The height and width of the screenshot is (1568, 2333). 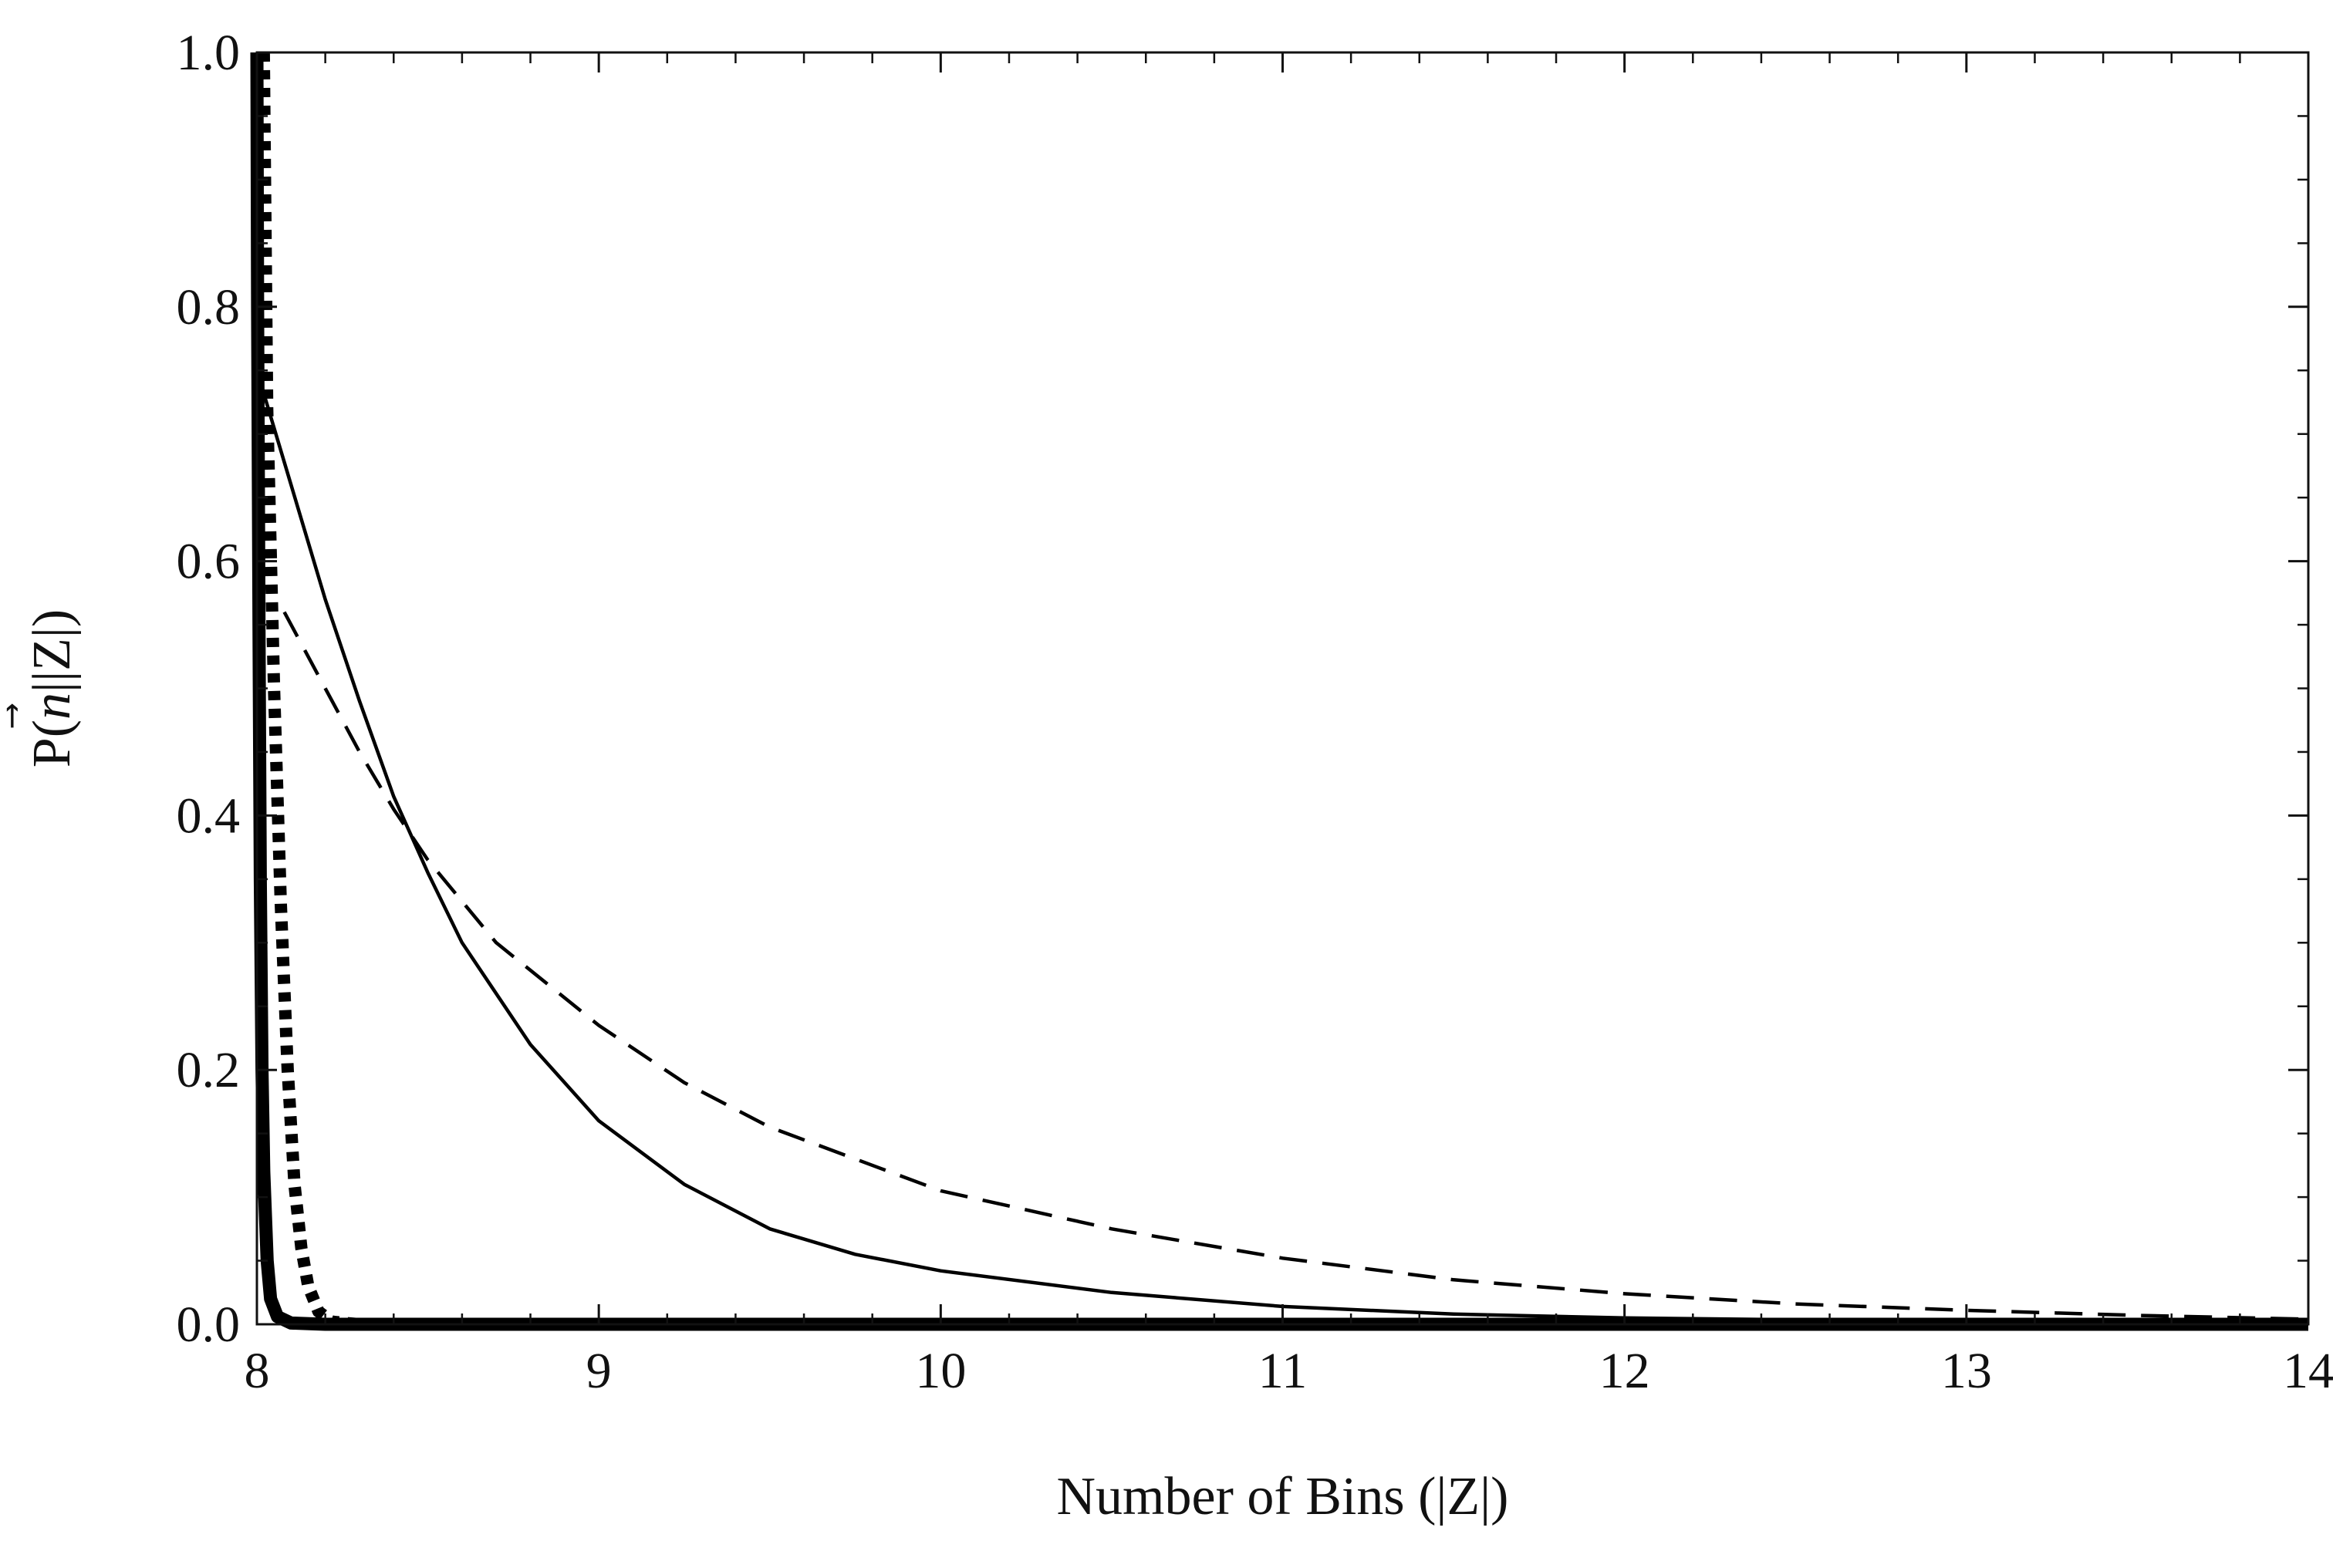 I want to click on y-tick-label: 0.8, so click(x=209, y=308).